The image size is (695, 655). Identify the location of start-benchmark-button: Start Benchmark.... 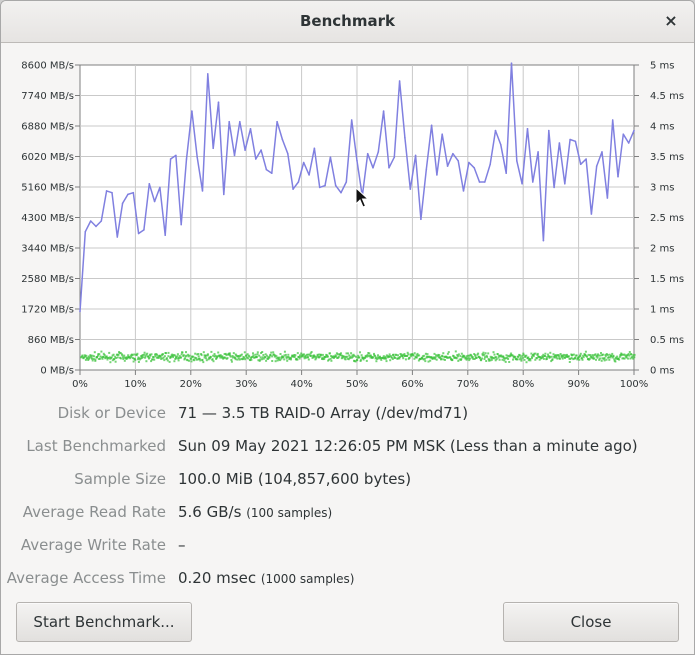
(104, 622).